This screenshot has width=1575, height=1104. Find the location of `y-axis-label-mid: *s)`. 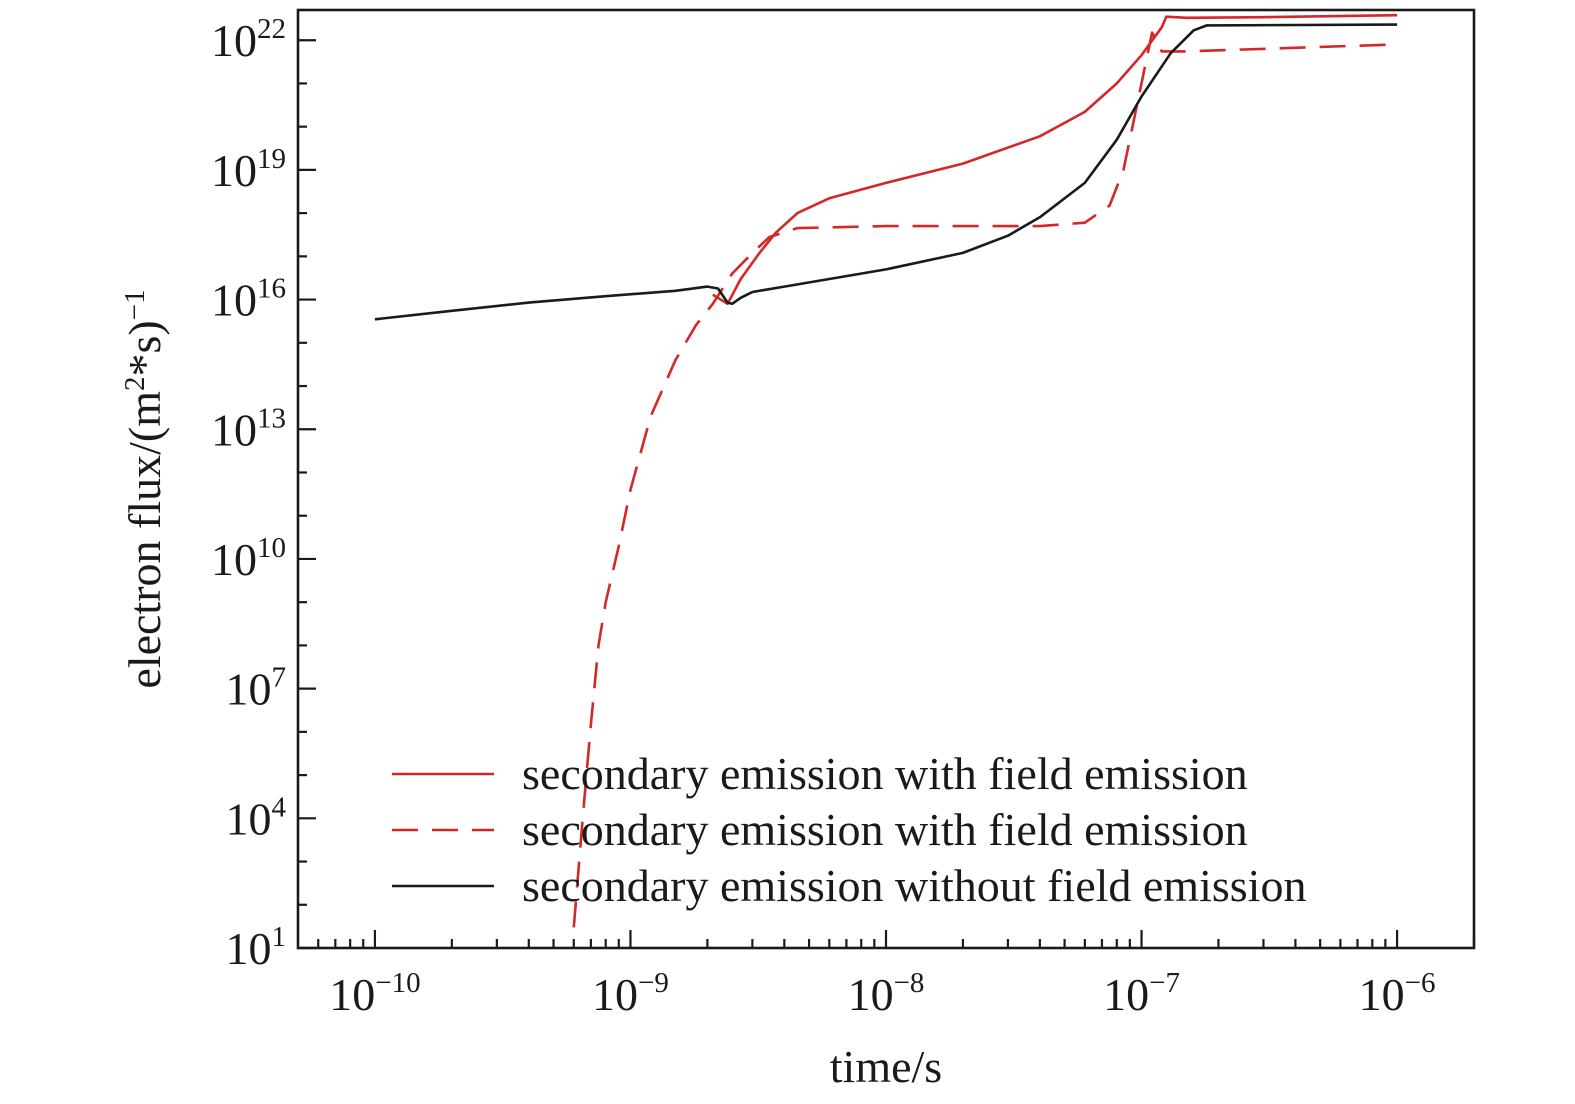

y-axis-label-mid: *s) is located at coordinates (144, 348).